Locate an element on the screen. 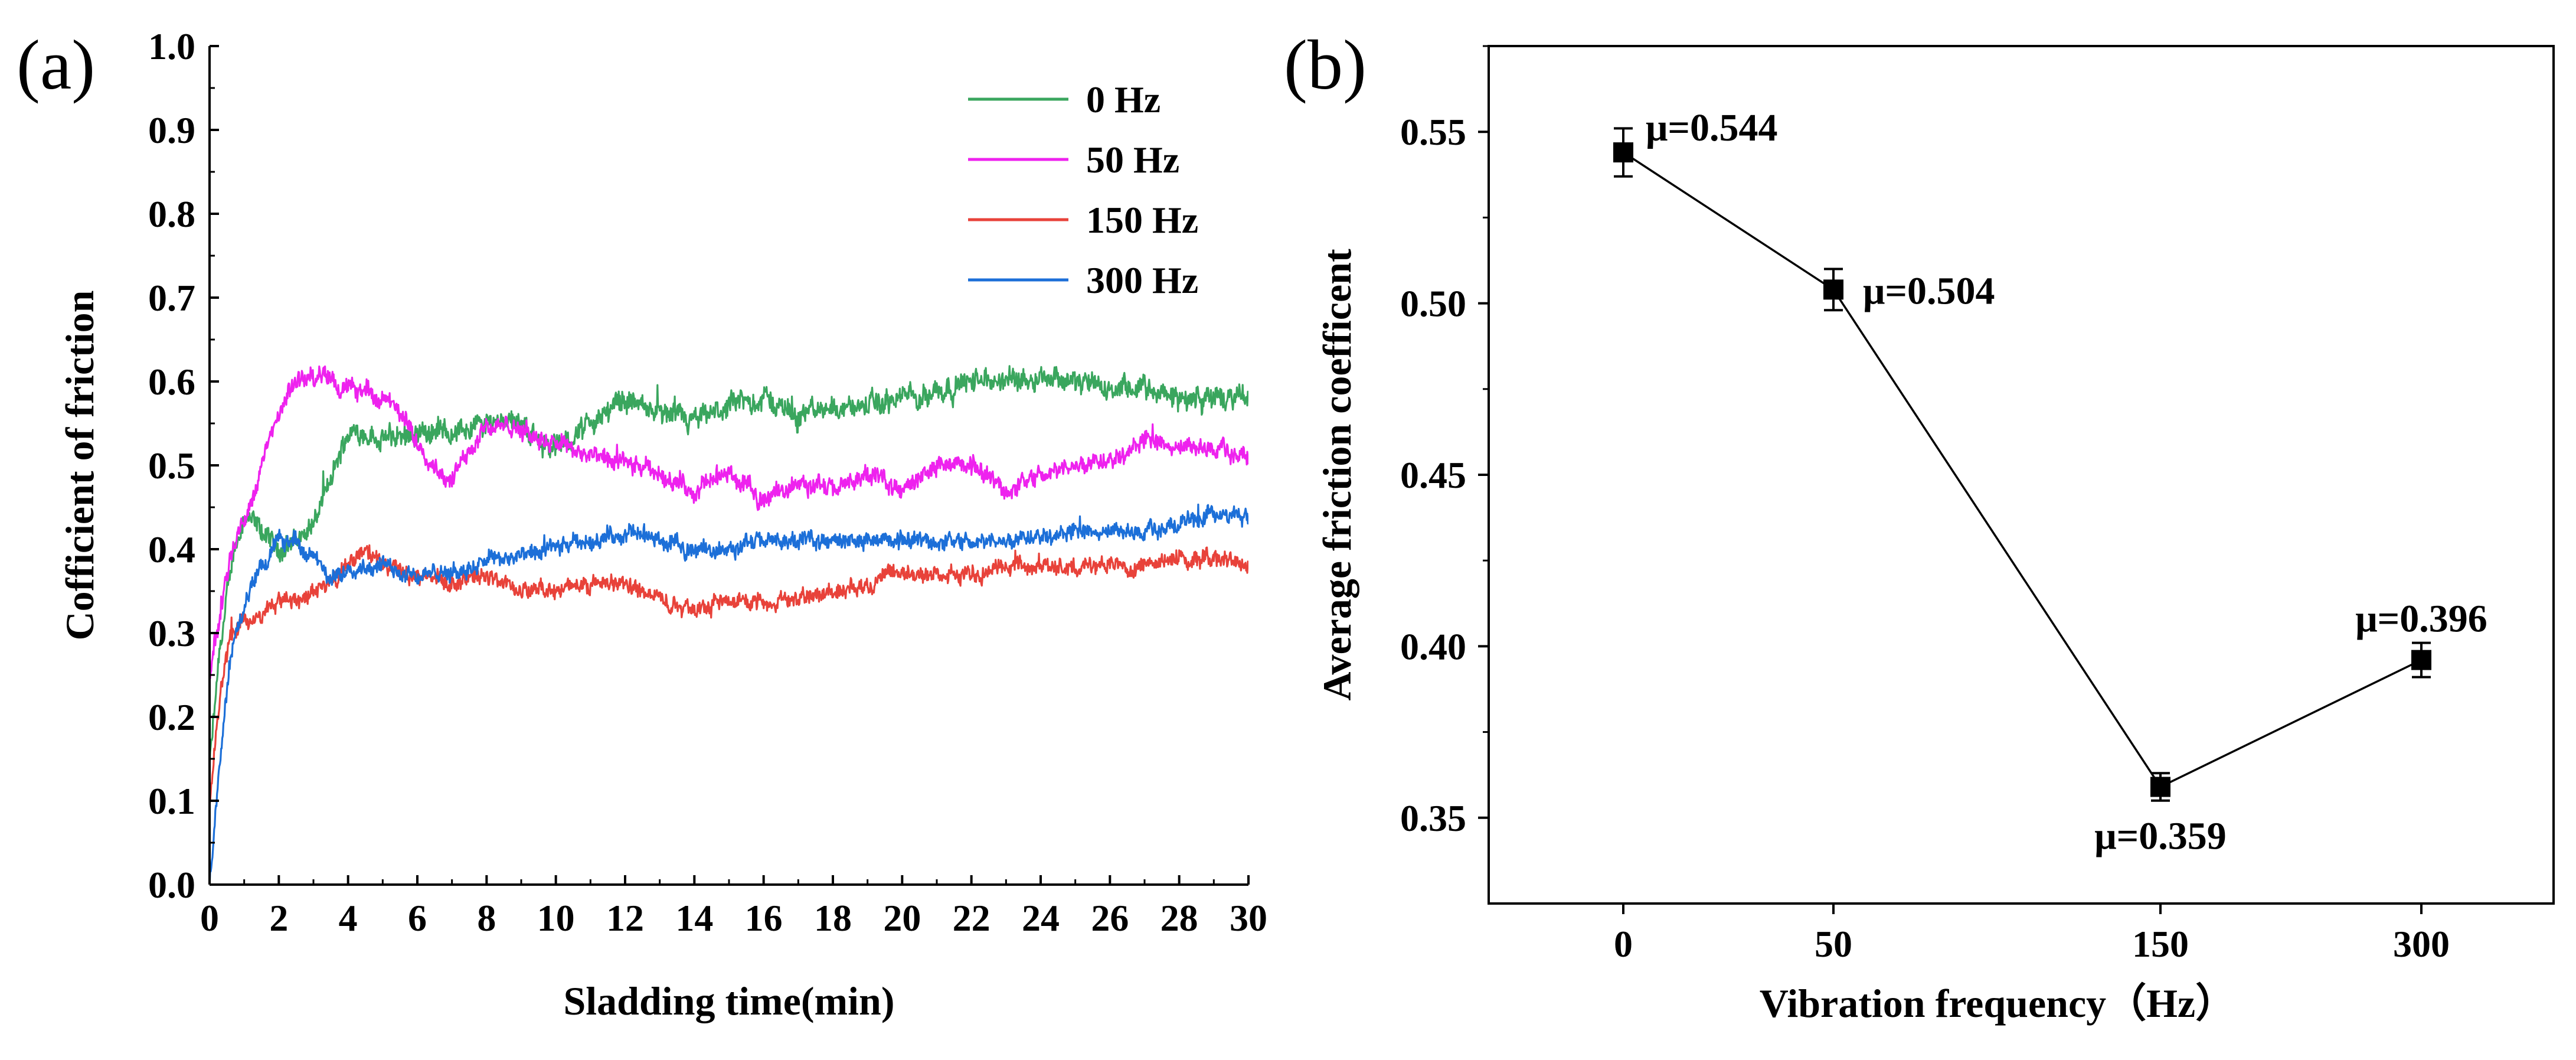 The height and width of the screenshot is (1060, 2576). panel-b-y-axis-title: Average friction coefficent is located at coordinates (1337, 475).